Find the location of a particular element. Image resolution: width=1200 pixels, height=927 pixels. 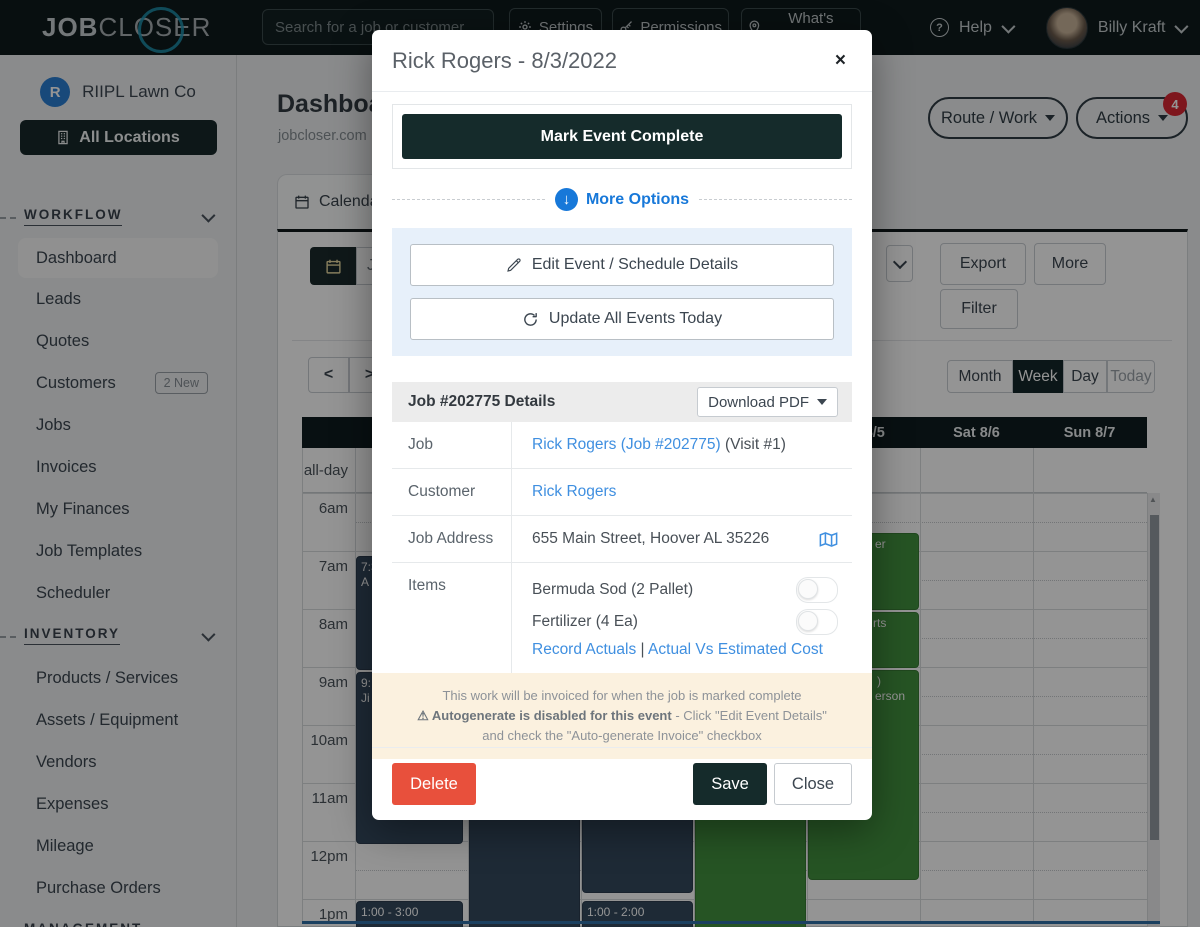

actions-label: Actions is located at coordinates (1123, 117).